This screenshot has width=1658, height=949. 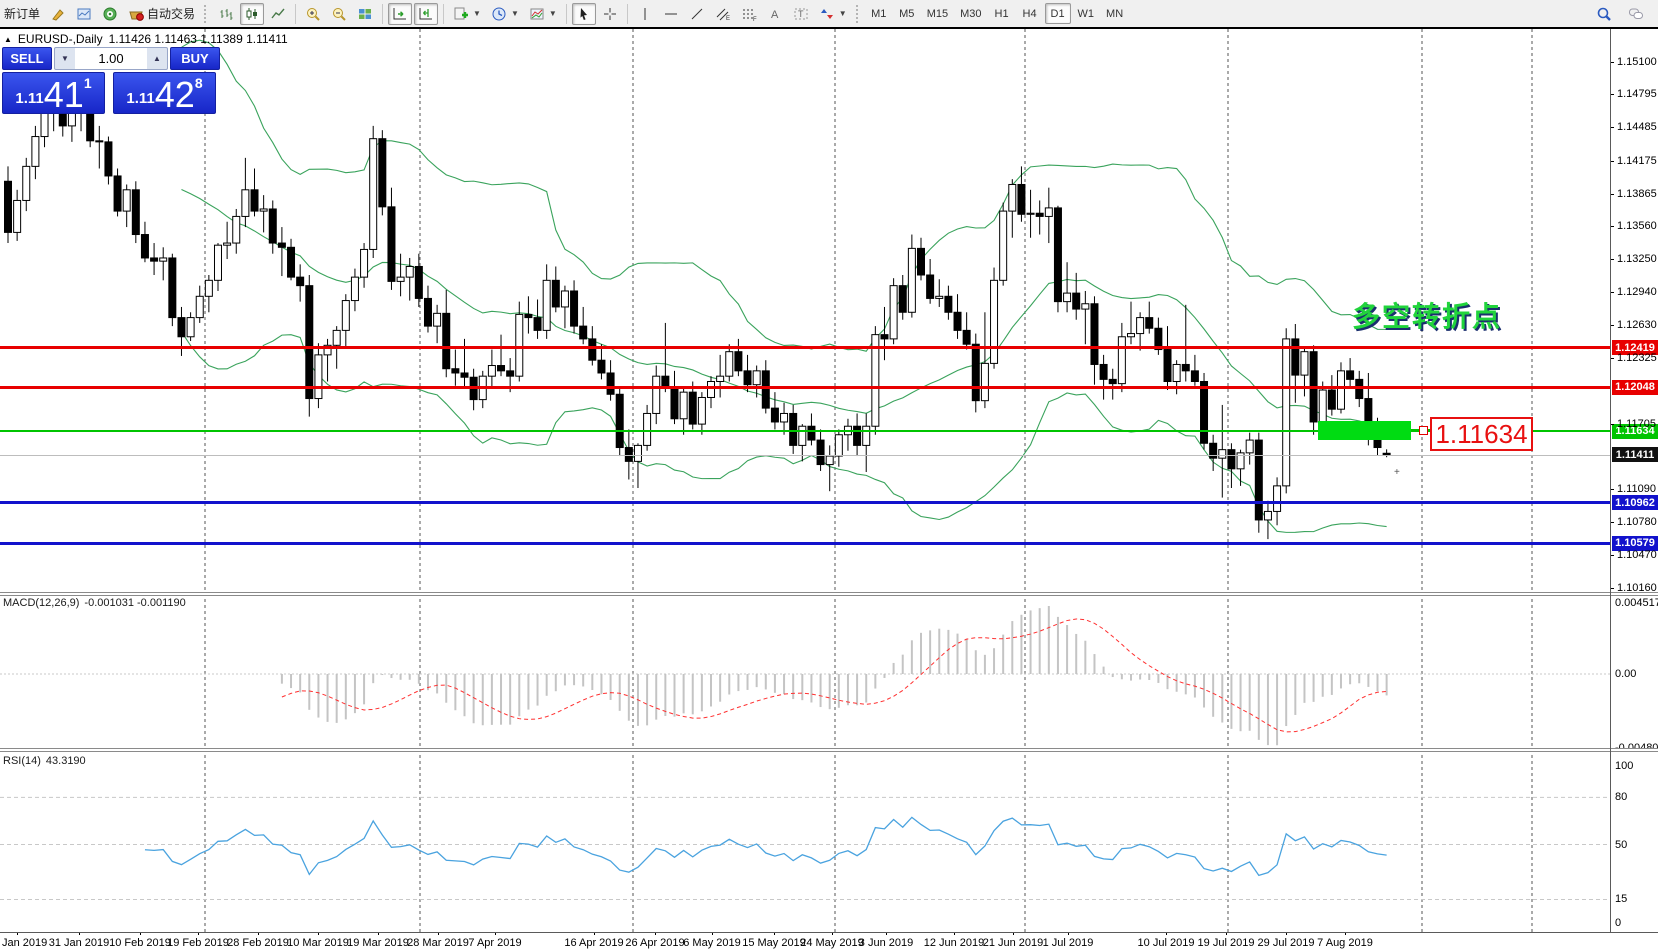 What do you see at coordinates (110, 14) in the screenshot?
I see `signals-icon` at bounding box center [110, 14].